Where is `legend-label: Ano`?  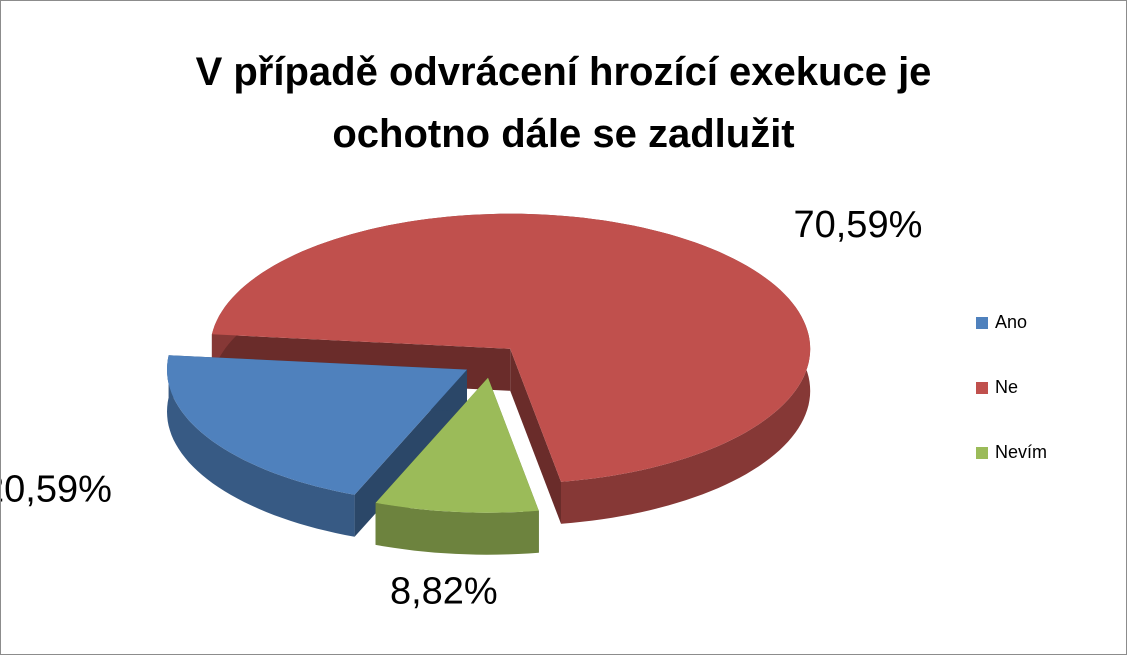 legend-label: Ano is located at coordinates (1011, 322).